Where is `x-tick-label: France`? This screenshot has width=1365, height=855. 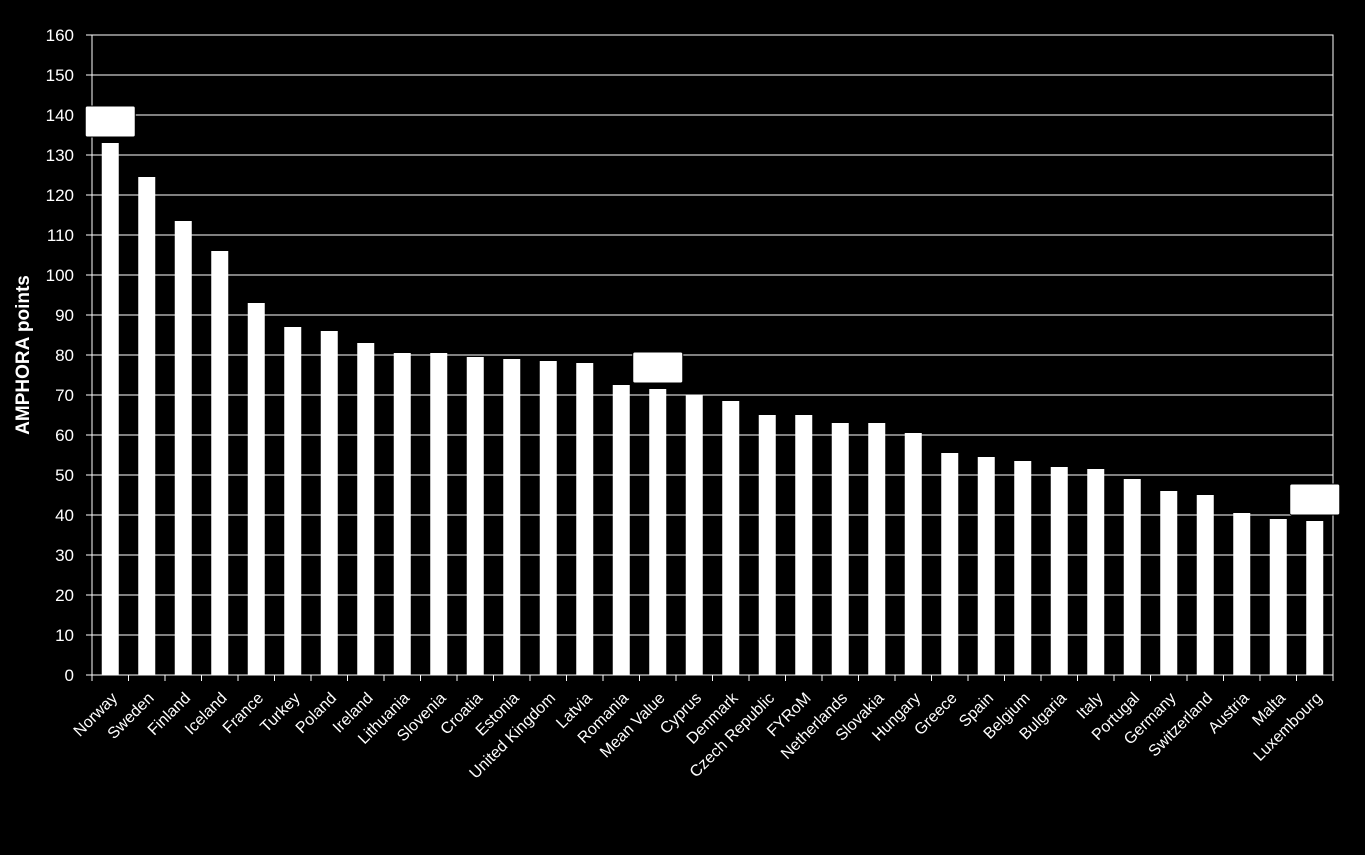 x-tick-label: France is located at coordinates (243, 713).